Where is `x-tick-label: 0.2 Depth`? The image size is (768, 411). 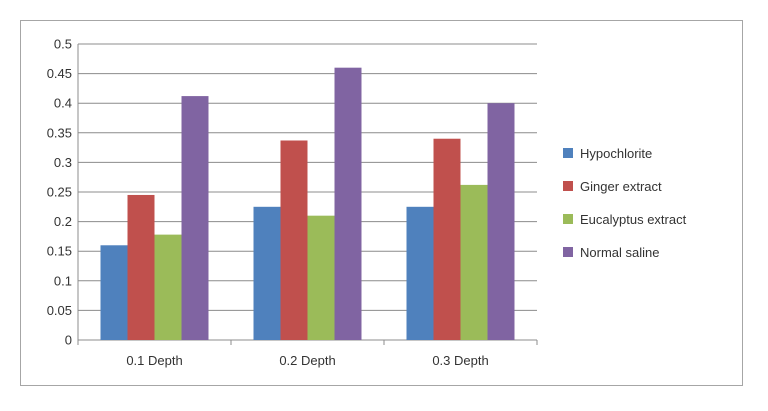 x-tick-label: 0.2 Depth is located at coordinates (307, 360).